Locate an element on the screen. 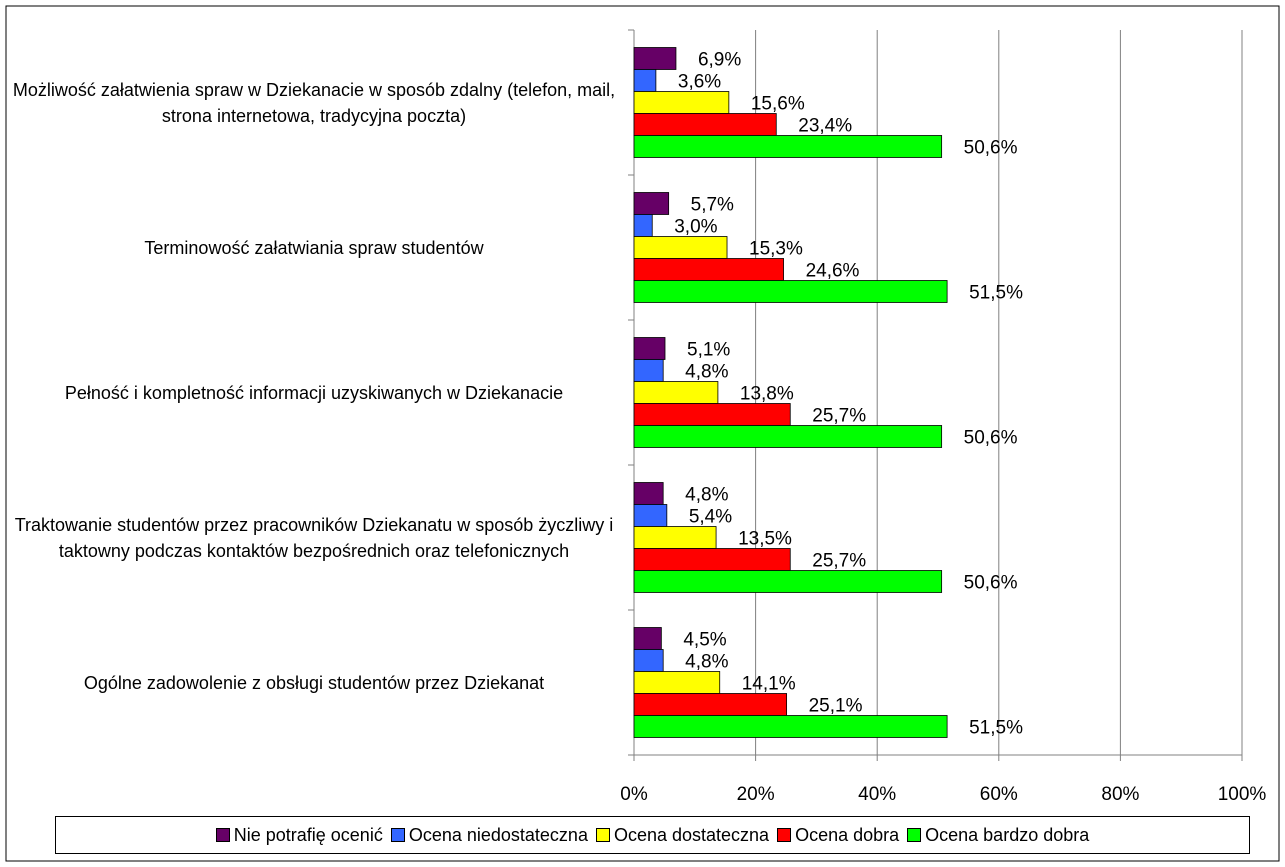 The image size is (1285, 867). legend-item: Ocena dobra is located at coordinates (838, 835).